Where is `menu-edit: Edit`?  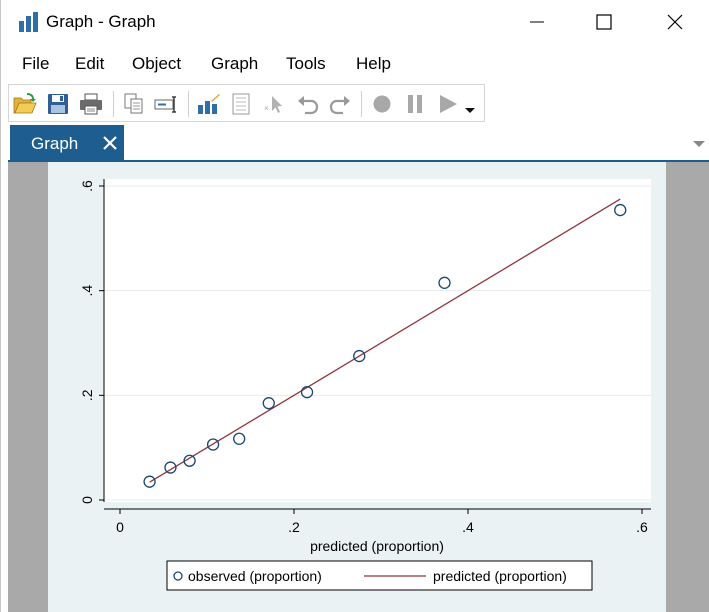
menu-edit: Edit is located at coordinates (90, 63).